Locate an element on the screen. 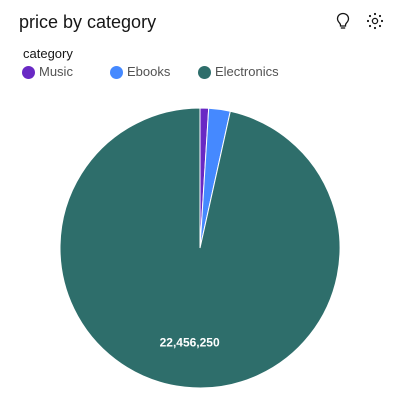  legend: Music Ebooks Electronics is located at coordinates (150, 72).